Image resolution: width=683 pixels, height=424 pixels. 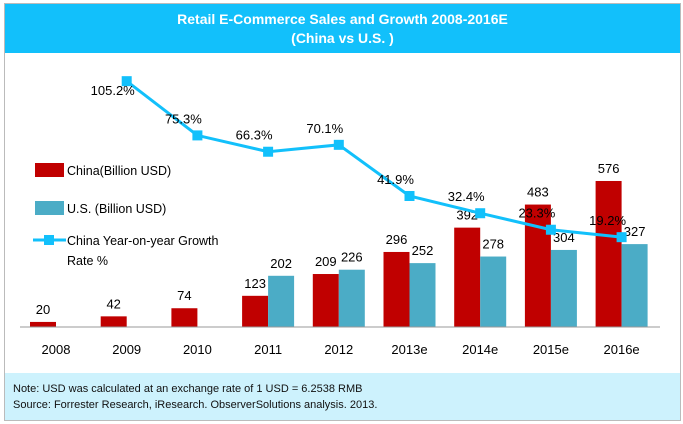 I want to click on data-label-china: 42, so click(x=113, y=303).